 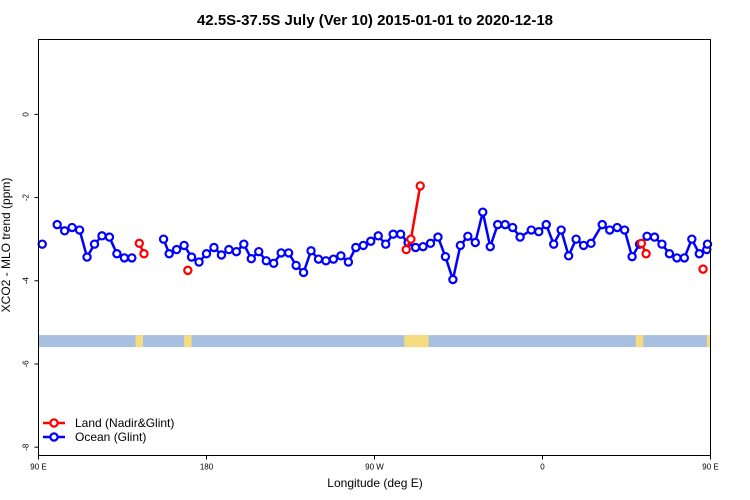 What do you see at coordinates (26, 447) in the screenshot?
I see `y-tick-label: -8` at bounding box center [26, 447].